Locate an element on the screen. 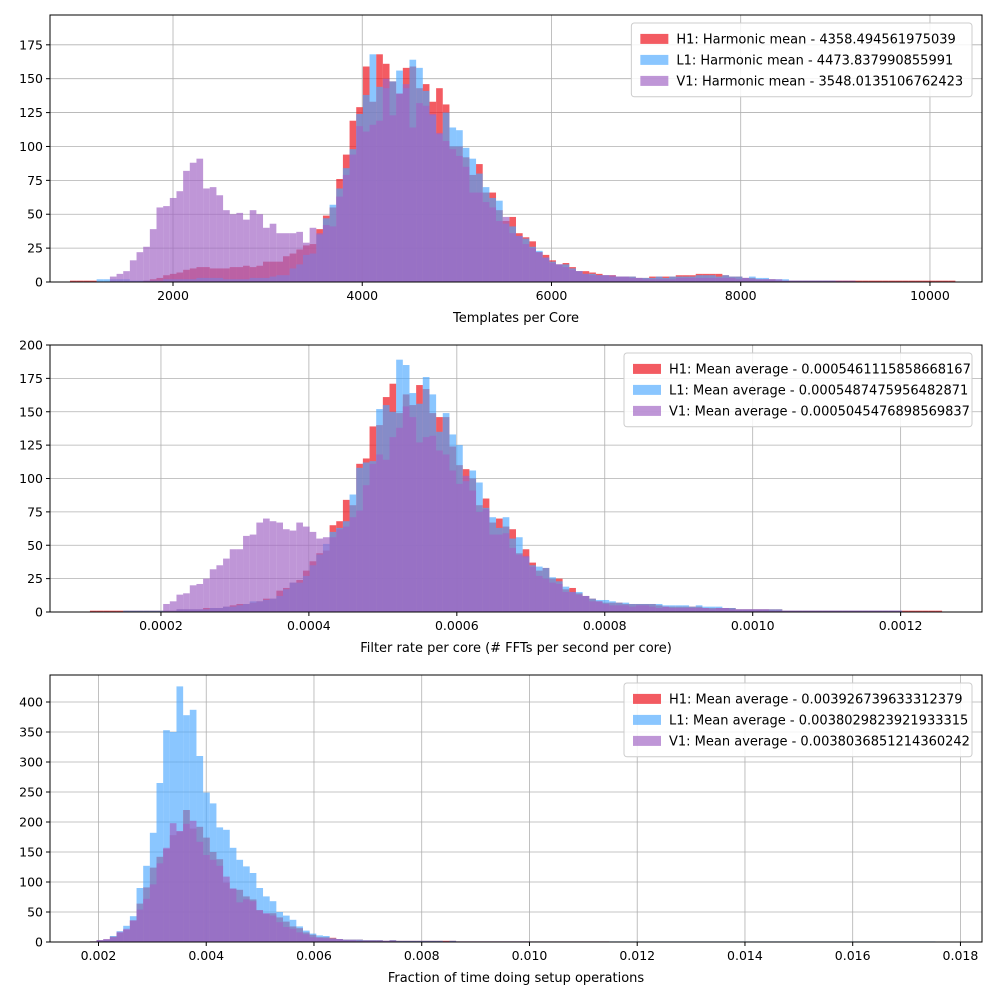 This screenshot has width=1000, height=1000. x-tick-label: 0.004 is located at coordinates (206, 955).